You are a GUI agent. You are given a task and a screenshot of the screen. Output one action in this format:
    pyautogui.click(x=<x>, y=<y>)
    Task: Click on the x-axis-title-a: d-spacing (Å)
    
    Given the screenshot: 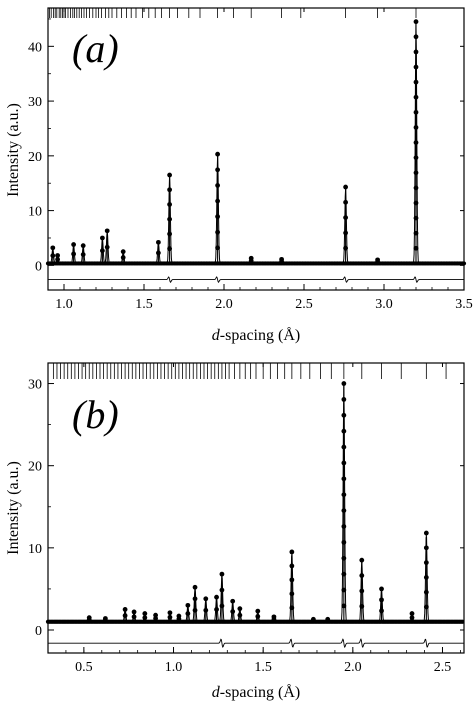 What is the action you would take?
    pyautogui.click(x=256, y=335)
    